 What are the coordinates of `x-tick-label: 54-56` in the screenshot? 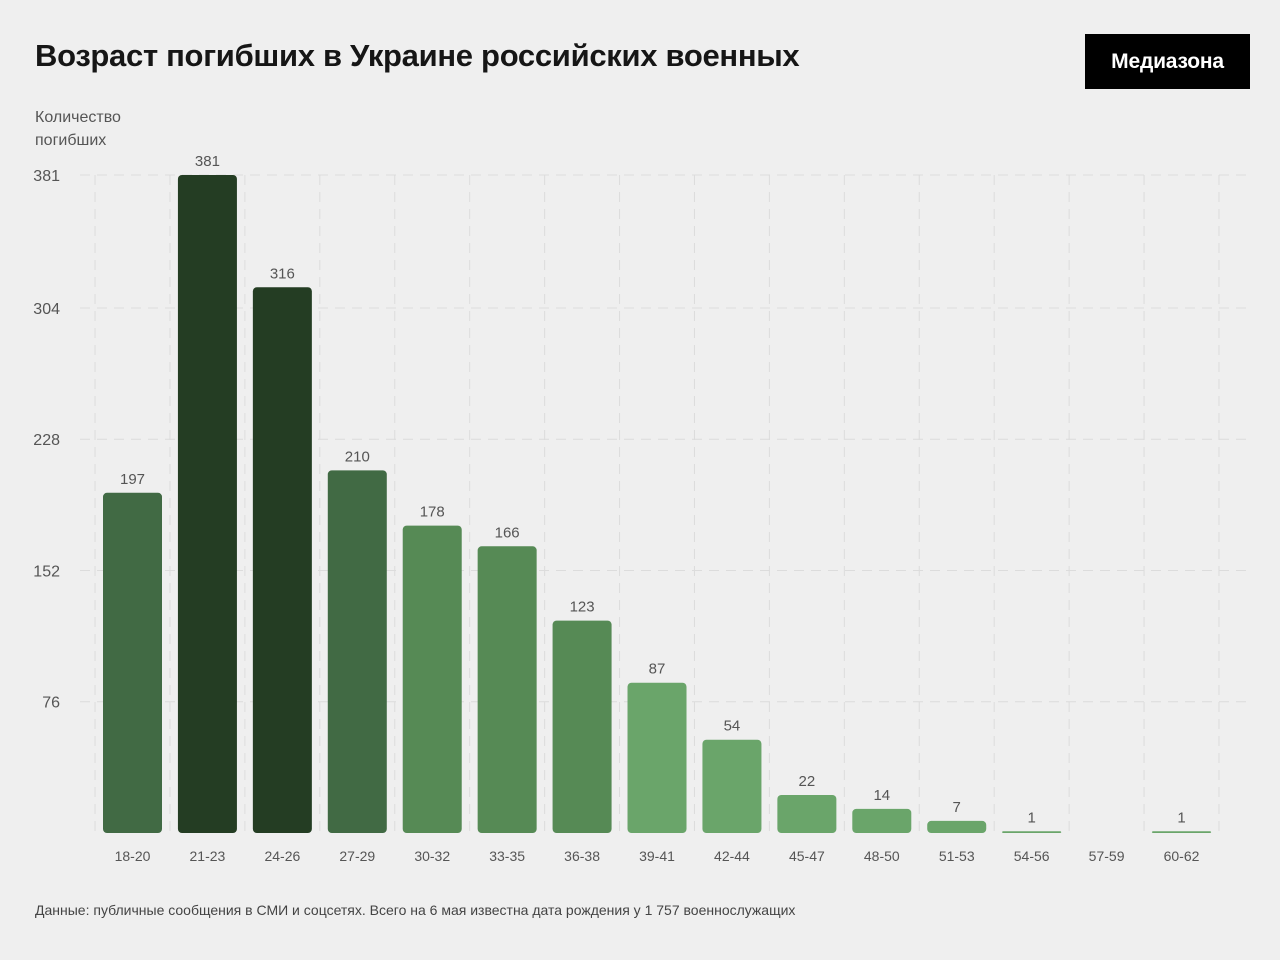 It's located at (1032, 856).